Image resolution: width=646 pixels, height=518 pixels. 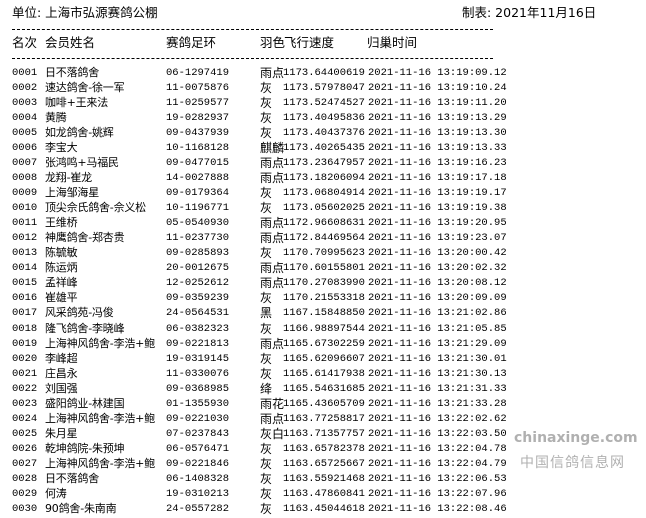 I want to click on member-cell: 李峰超, so click(x=61, y=358).